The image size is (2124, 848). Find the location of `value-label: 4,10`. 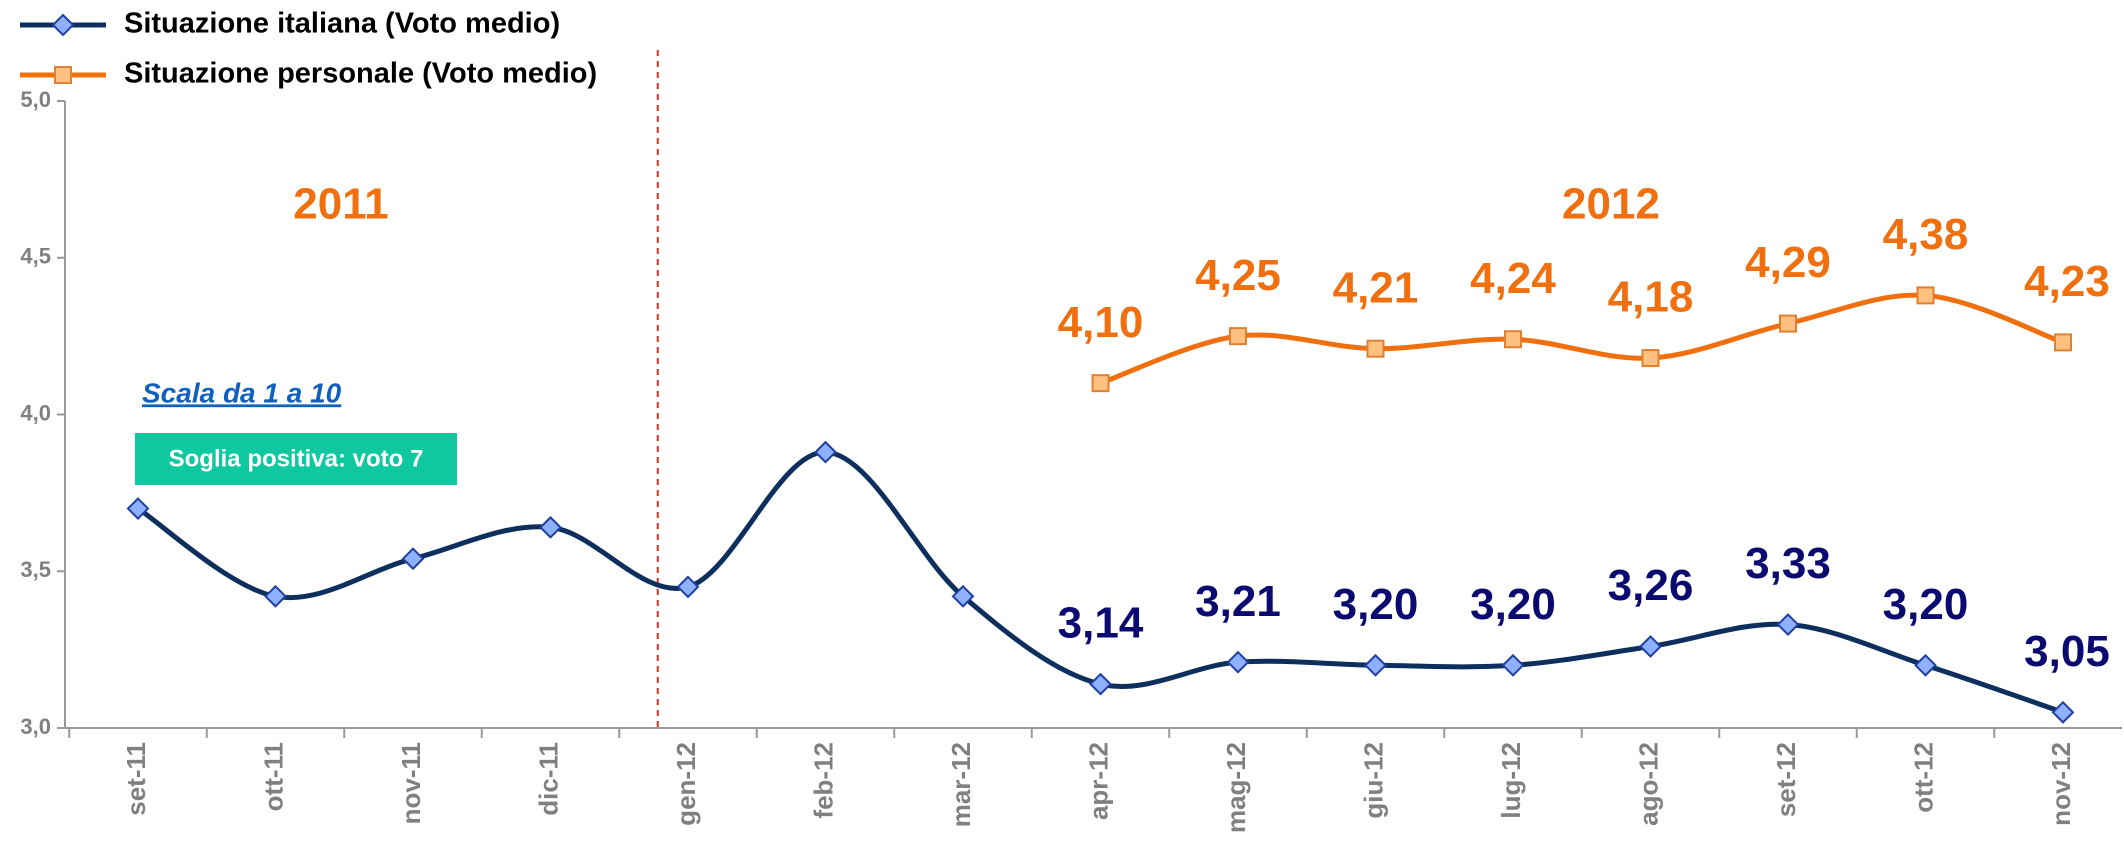

value-label: 4,10 is located at coordinates (1101, 322).